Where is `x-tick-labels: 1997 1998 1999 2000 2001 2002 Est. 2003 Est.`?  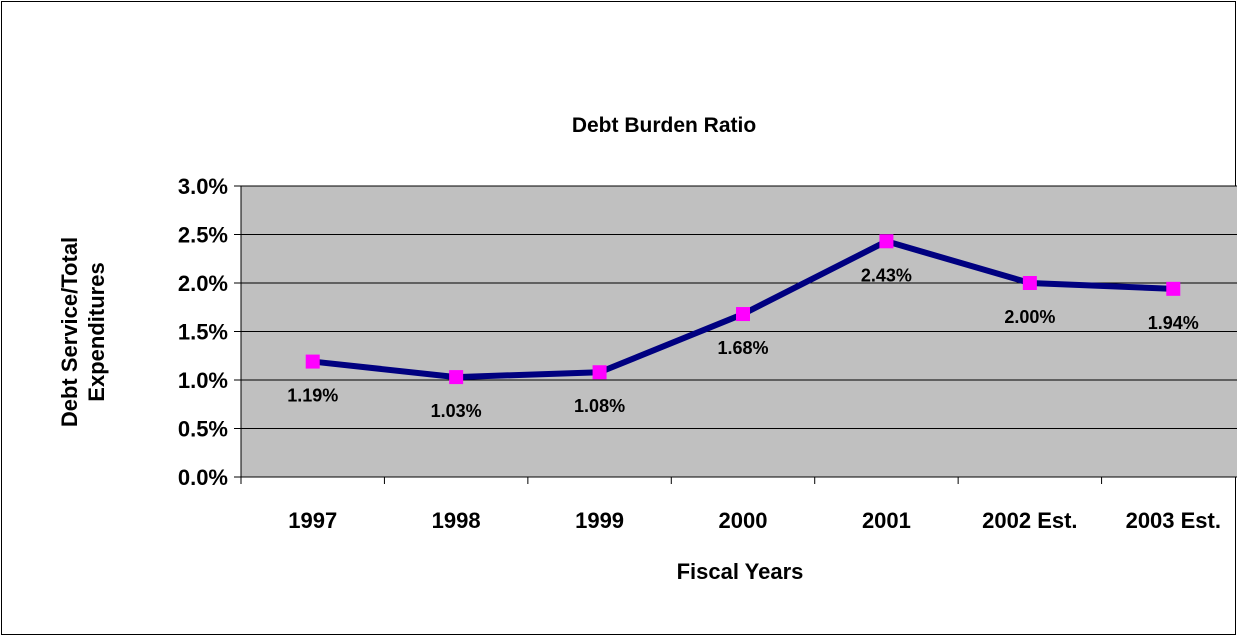 x-tick-labels: 1997 1998 1999 2000 2001 2002 Est. 2003 Est. is located at coordinates (754, 520).